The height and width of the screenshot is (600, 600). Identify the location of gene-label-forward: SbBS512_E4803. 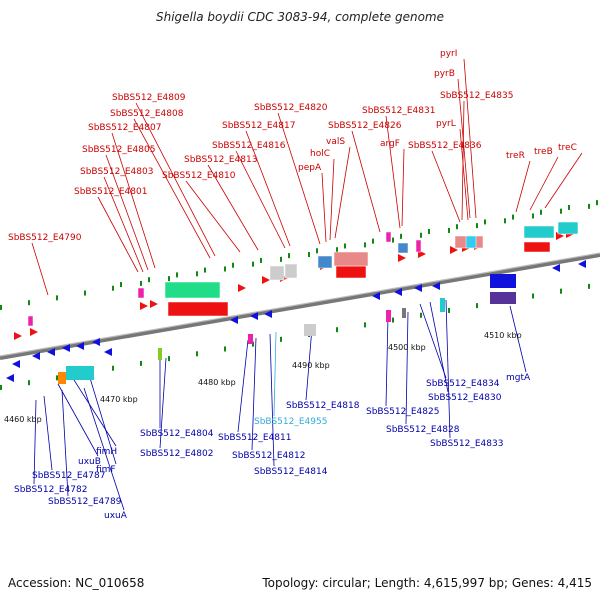
(116, 172).